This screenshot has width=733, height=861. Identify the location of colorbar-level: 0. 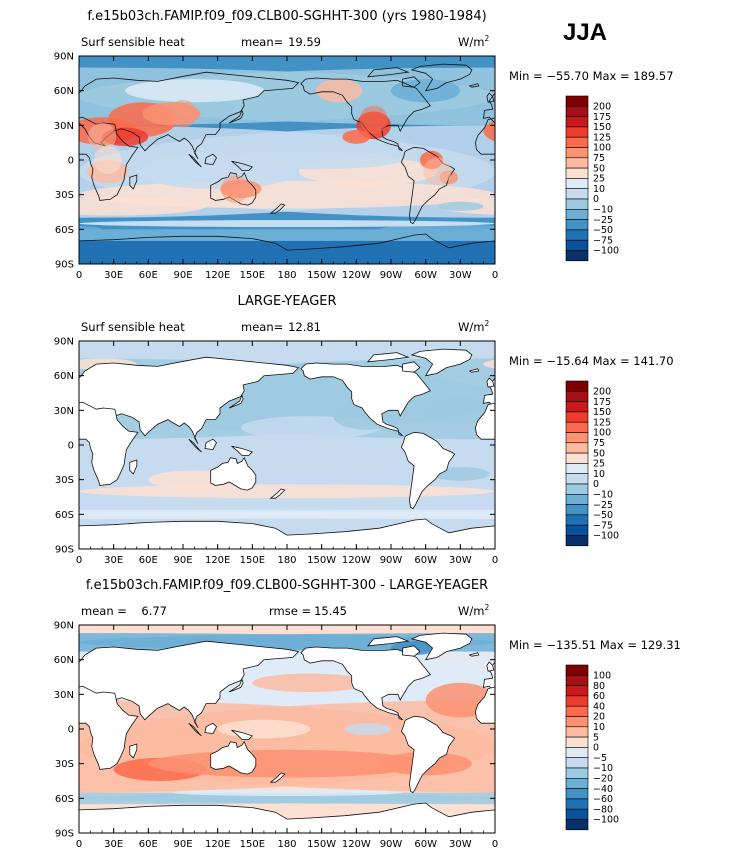
(596, 484).